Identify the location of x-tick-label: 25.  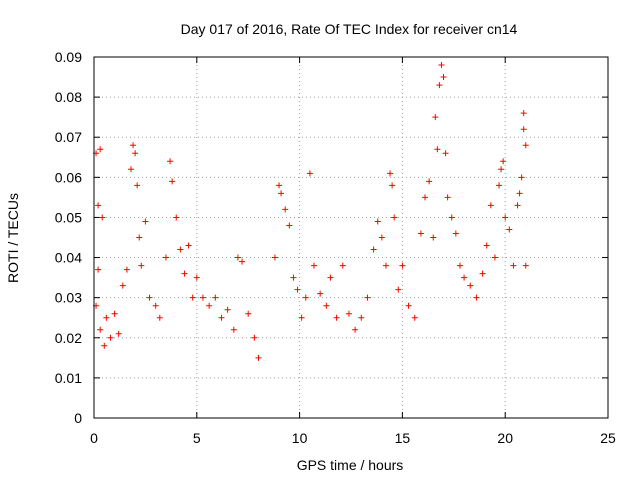
(608, 438).